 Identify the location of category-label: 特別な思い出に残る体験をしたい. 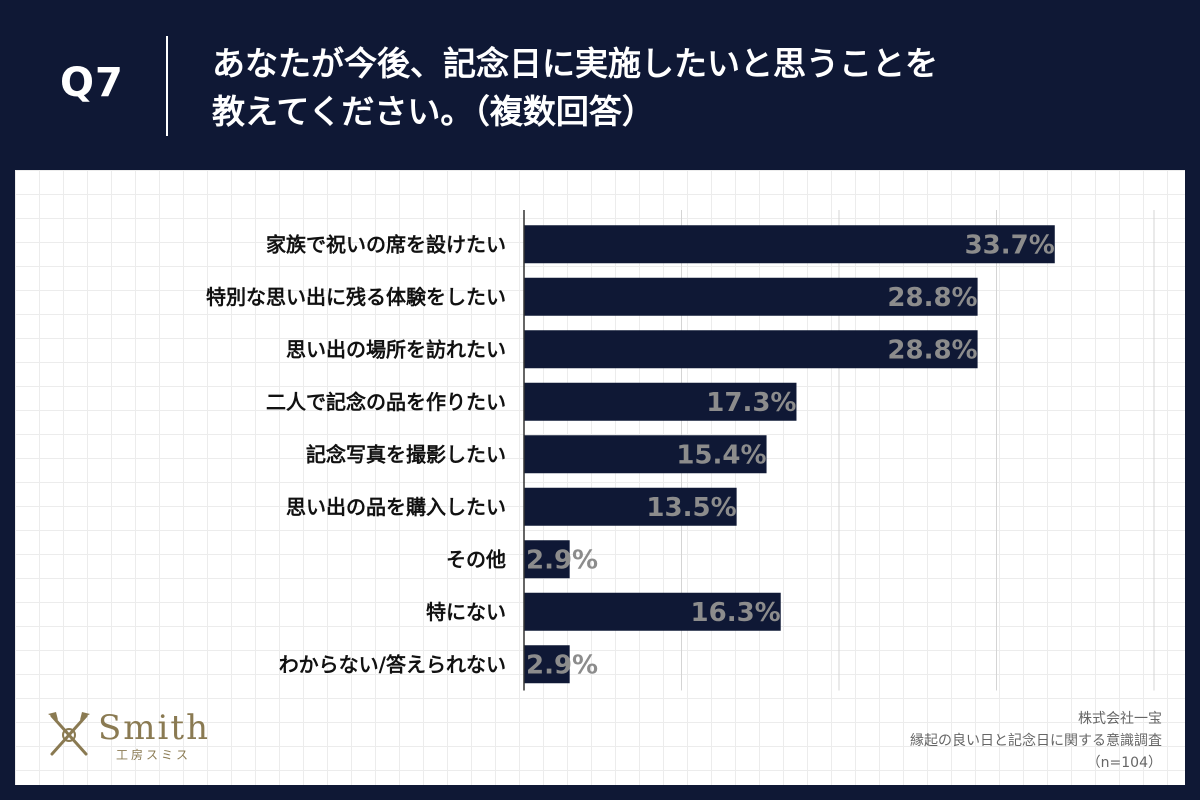
(356, 297).